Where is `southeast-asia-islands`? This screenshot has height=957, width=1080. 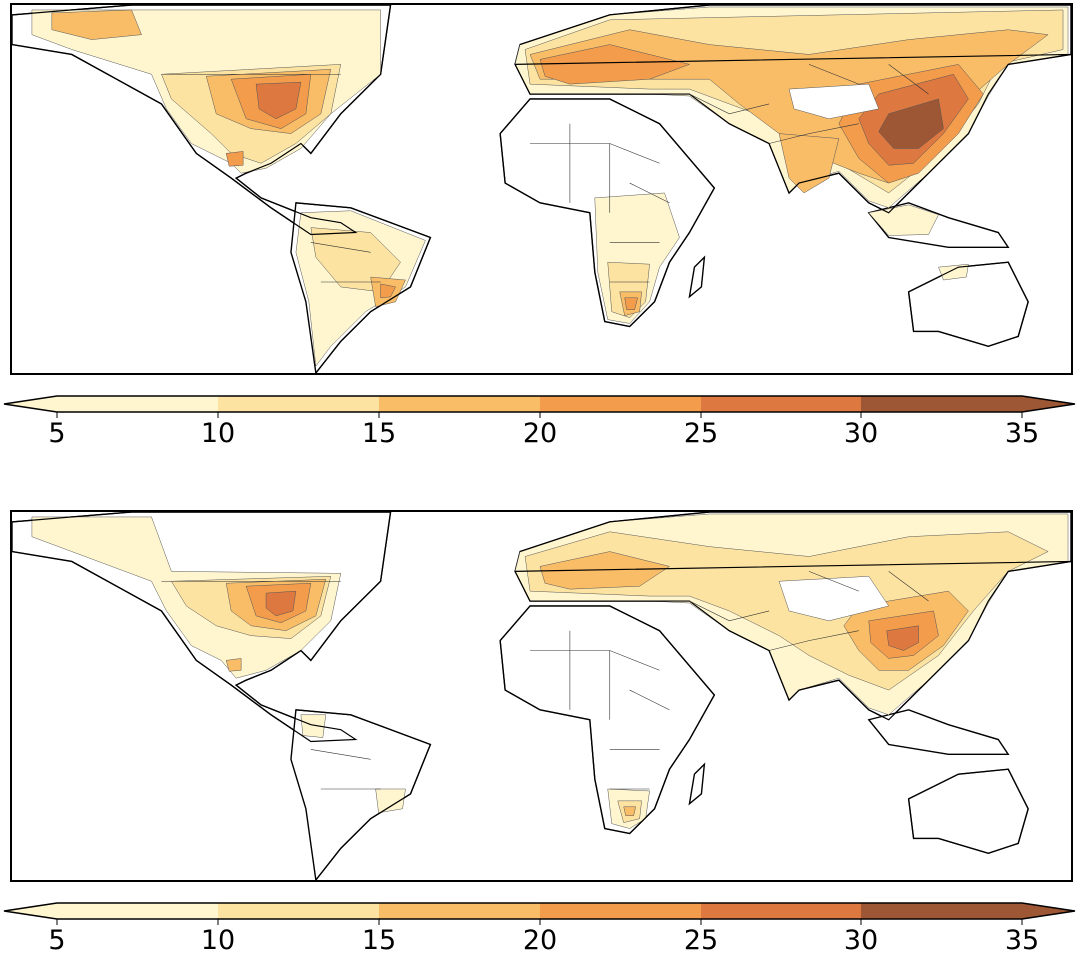
southeast-asia-islands is located at coordinates (938, 732).